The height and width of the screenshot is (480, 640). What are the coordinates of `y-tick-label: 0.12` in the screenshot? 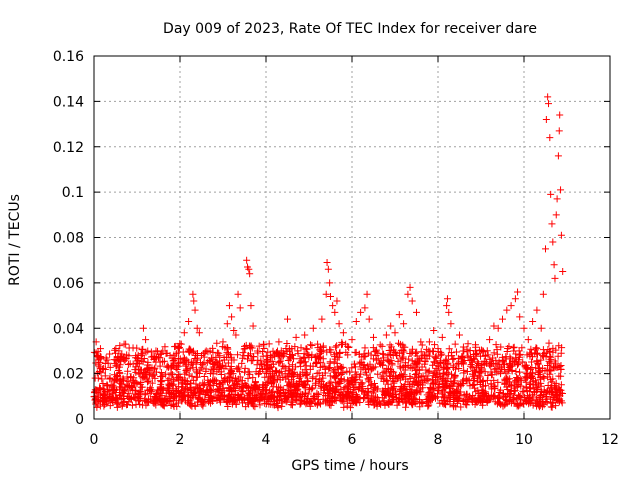 It's located at (68, 148).